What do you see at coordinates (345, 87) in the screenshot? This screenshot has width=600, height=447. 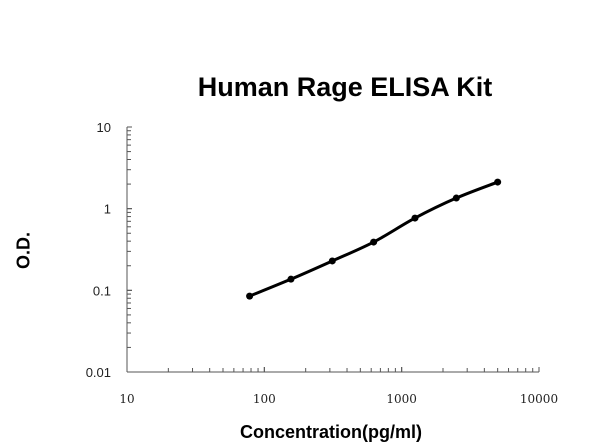 I see `chart-title: Human Rage ELISA Kit` at bounding box center [345, 87].